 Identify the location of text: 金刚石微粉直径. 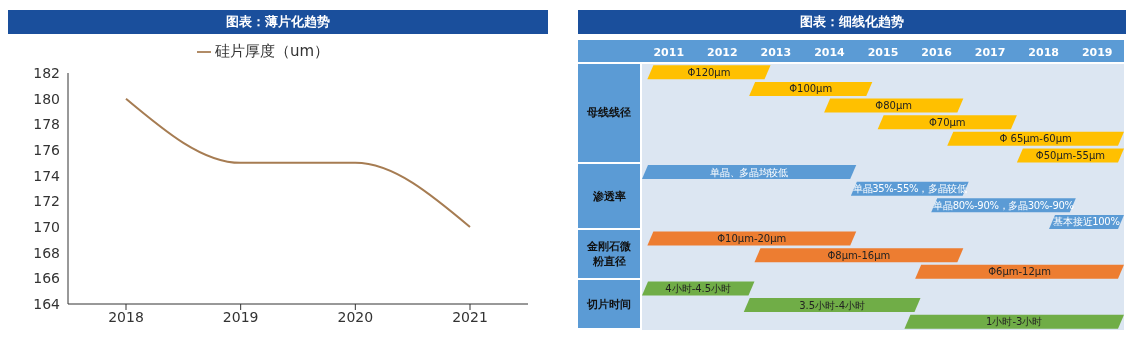
(609, 254).